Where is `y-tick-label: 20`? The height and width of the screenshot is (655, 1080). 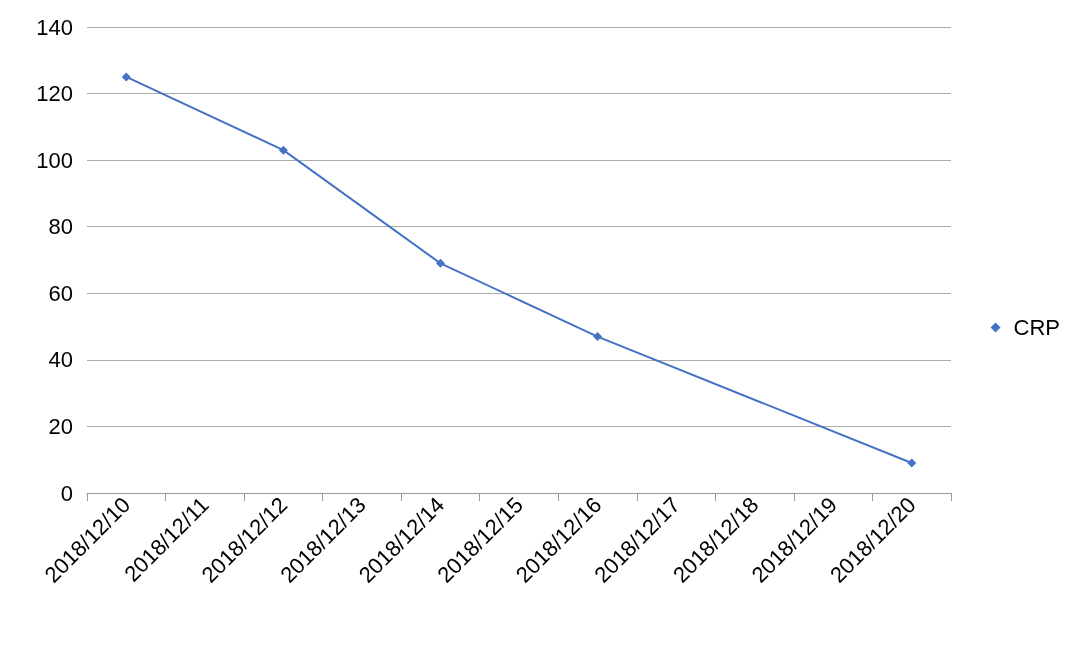 y-tick-label: 20 is located at coordinates (60, 426).